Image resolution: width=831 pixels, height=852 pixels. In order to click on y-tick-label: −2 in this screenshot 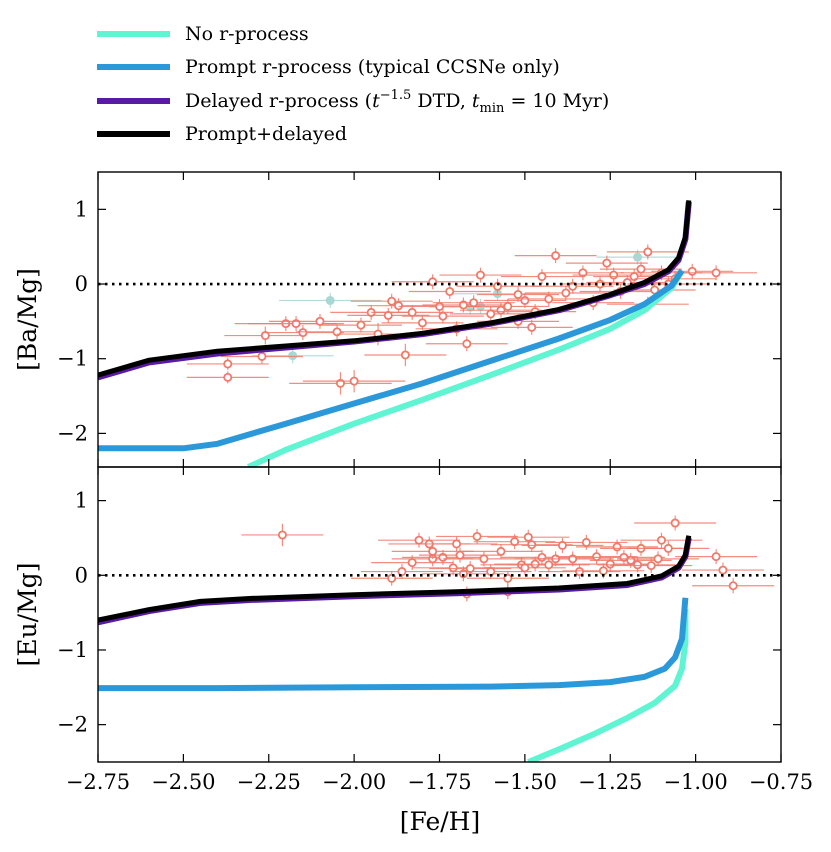, I will do `click(72, 433)`.